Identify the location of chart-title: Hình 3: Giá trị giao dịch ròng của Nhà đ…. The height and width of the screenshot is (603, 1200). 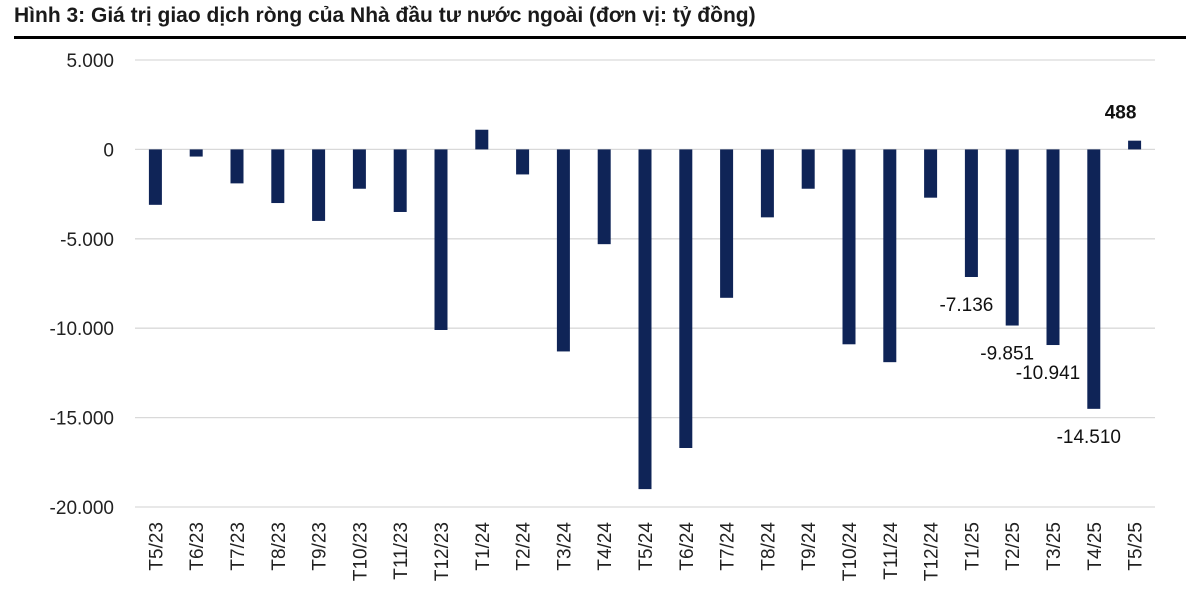
(385, 15).